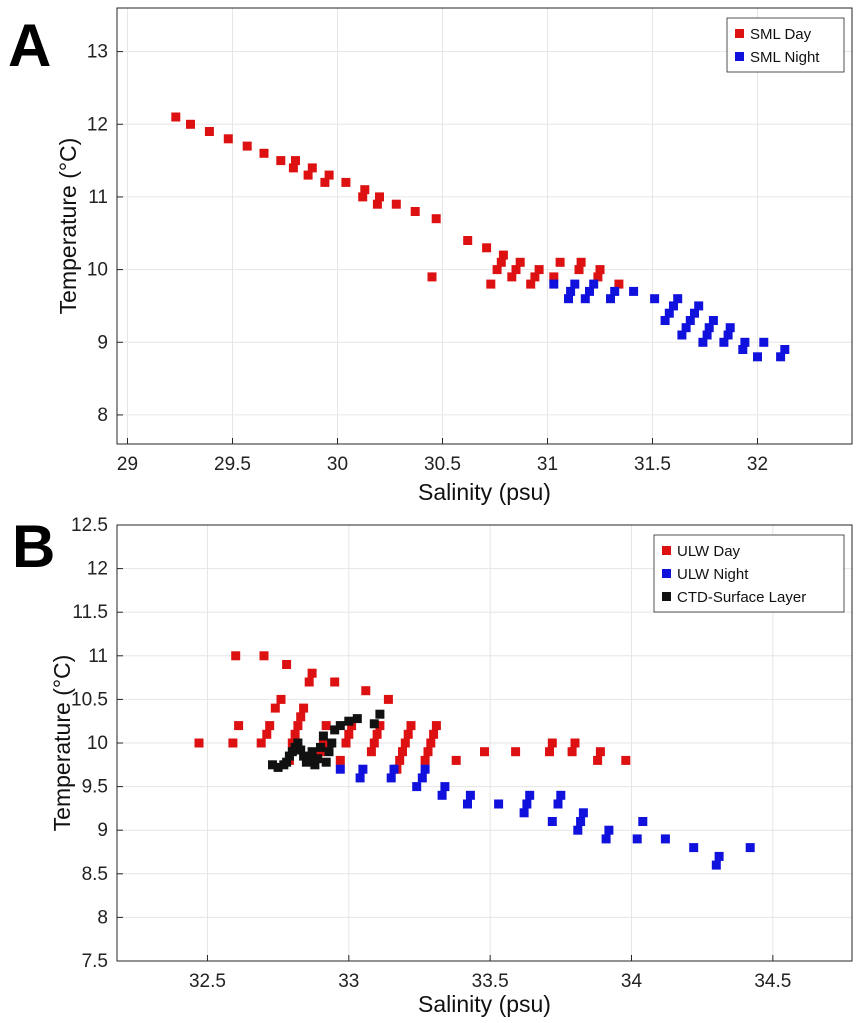  What do you see at coordinates (207, 981) in the screenshot?
I see `x-tick-label: 32.5` at bounding box center [207, 981].